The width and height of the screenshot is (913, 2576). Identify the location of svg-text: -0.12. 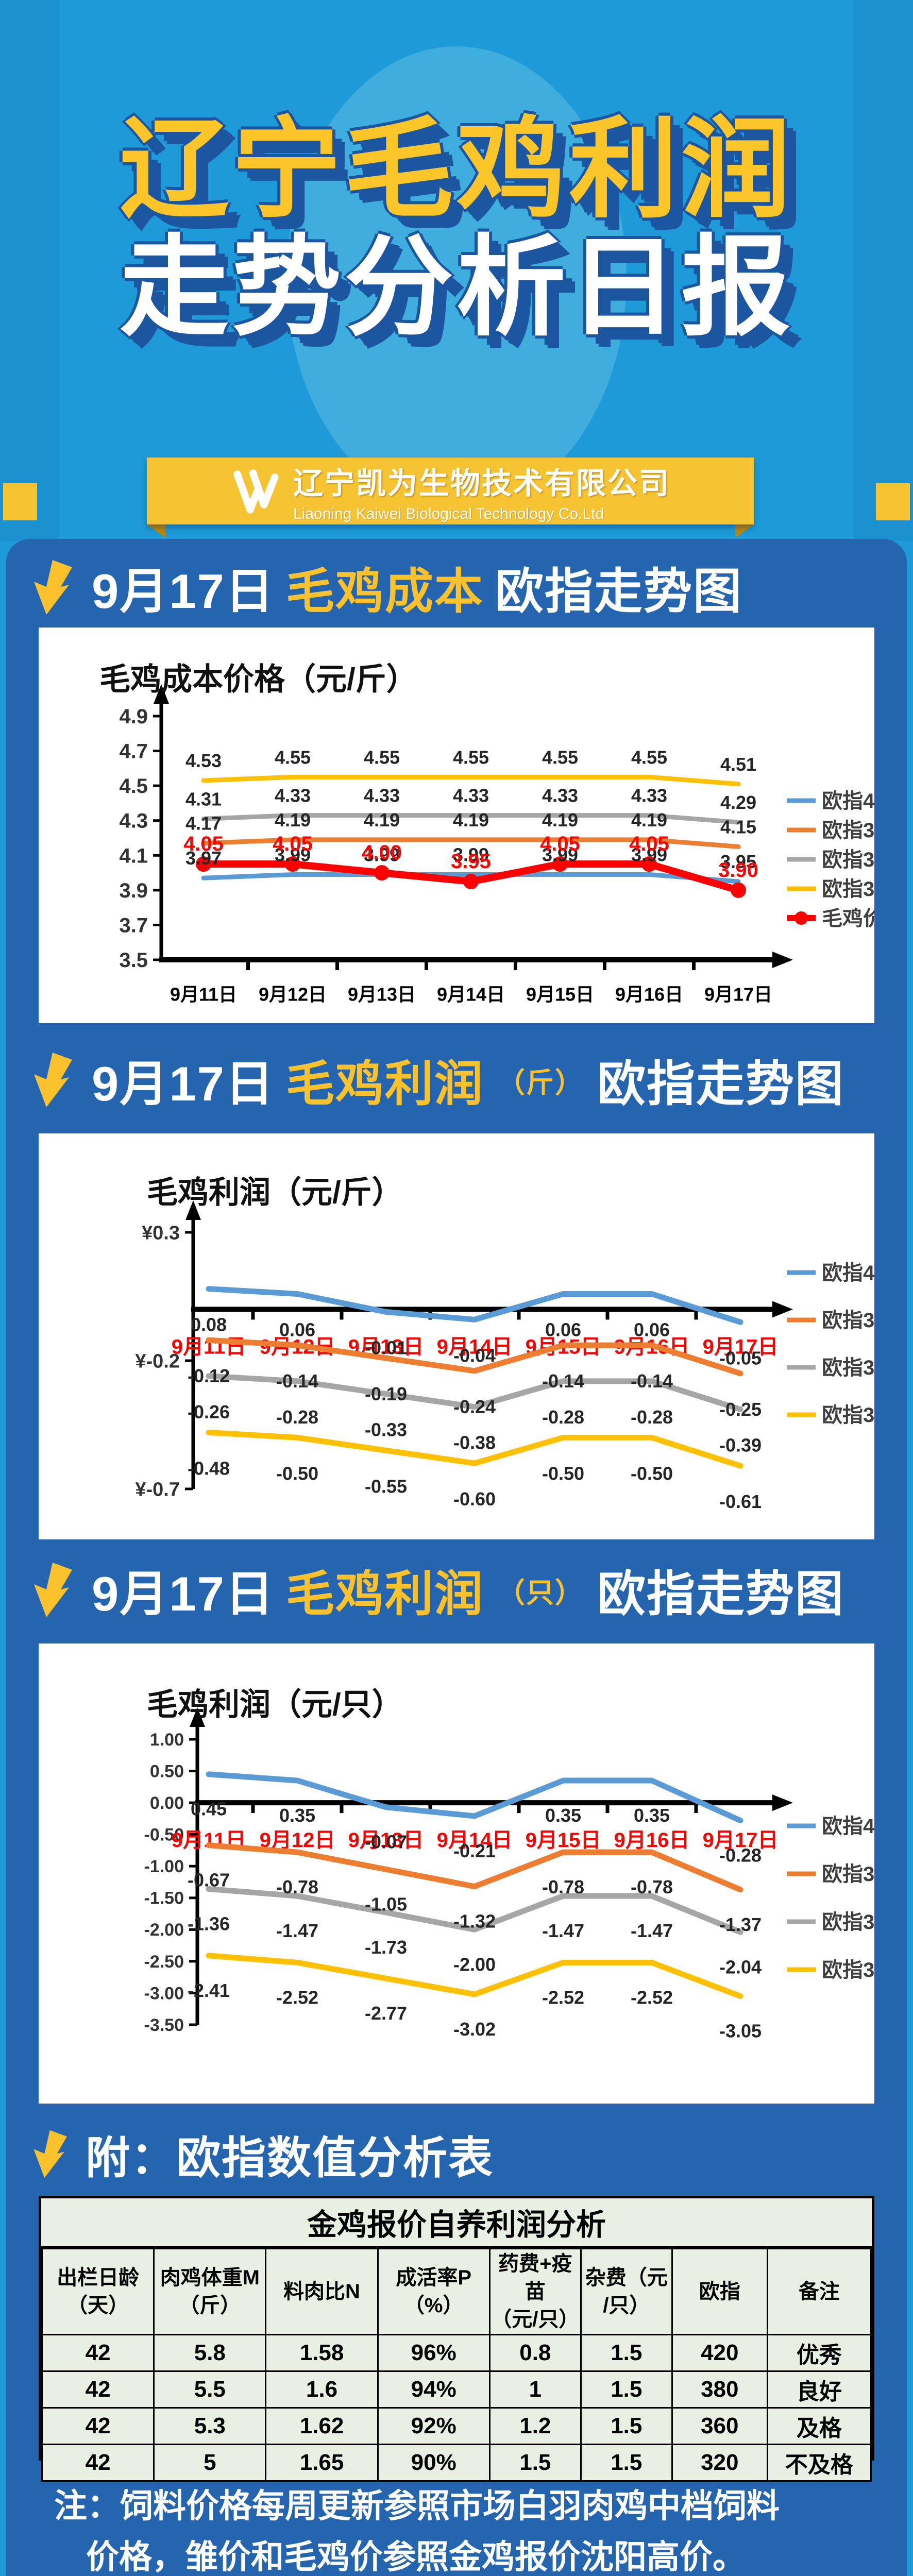
(209, 1375).